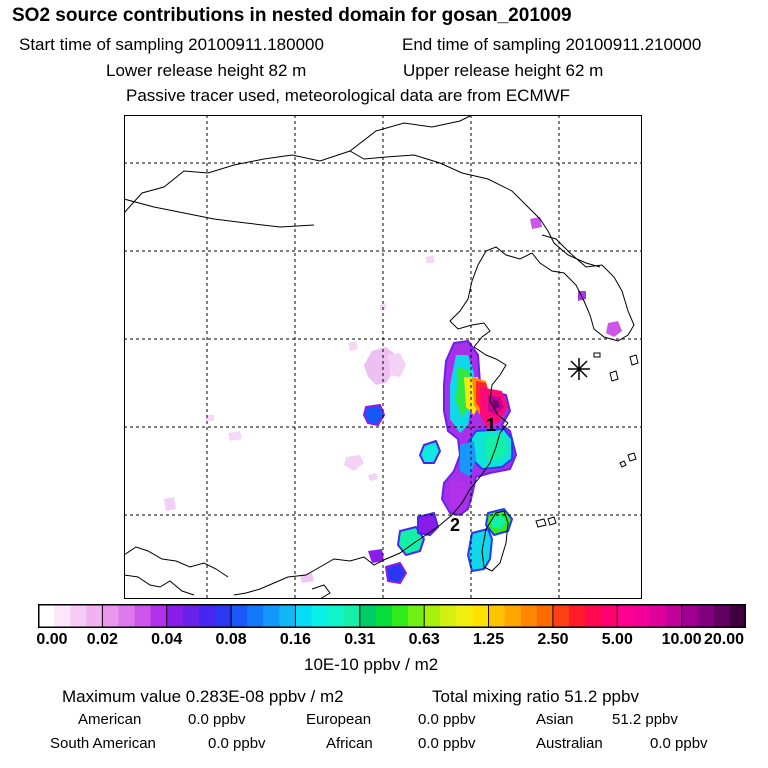 The image size is (768, 768). What do you see at coordinates (536, 223) in the screenshot?
I see `plume-blob-northeast` at bounding box center [536, 223].